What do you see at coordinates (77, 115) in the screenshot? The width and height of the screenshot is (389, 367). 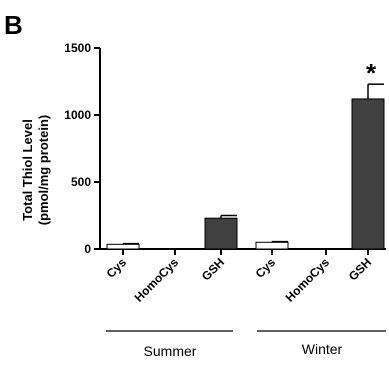 I see `y-tick-label: 1000` at bounding box center [77, 115].